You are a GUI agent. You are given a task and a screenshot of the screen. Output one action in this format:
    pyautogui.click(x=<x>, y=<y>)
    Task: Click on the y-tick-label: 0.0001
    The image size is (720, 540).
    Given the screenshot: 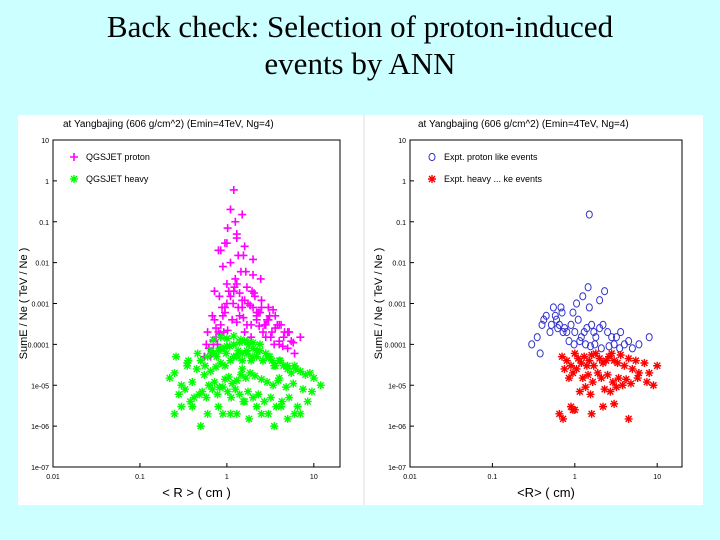 What is the action you would take?
    pyautogui.click(x=39, y=345)
    